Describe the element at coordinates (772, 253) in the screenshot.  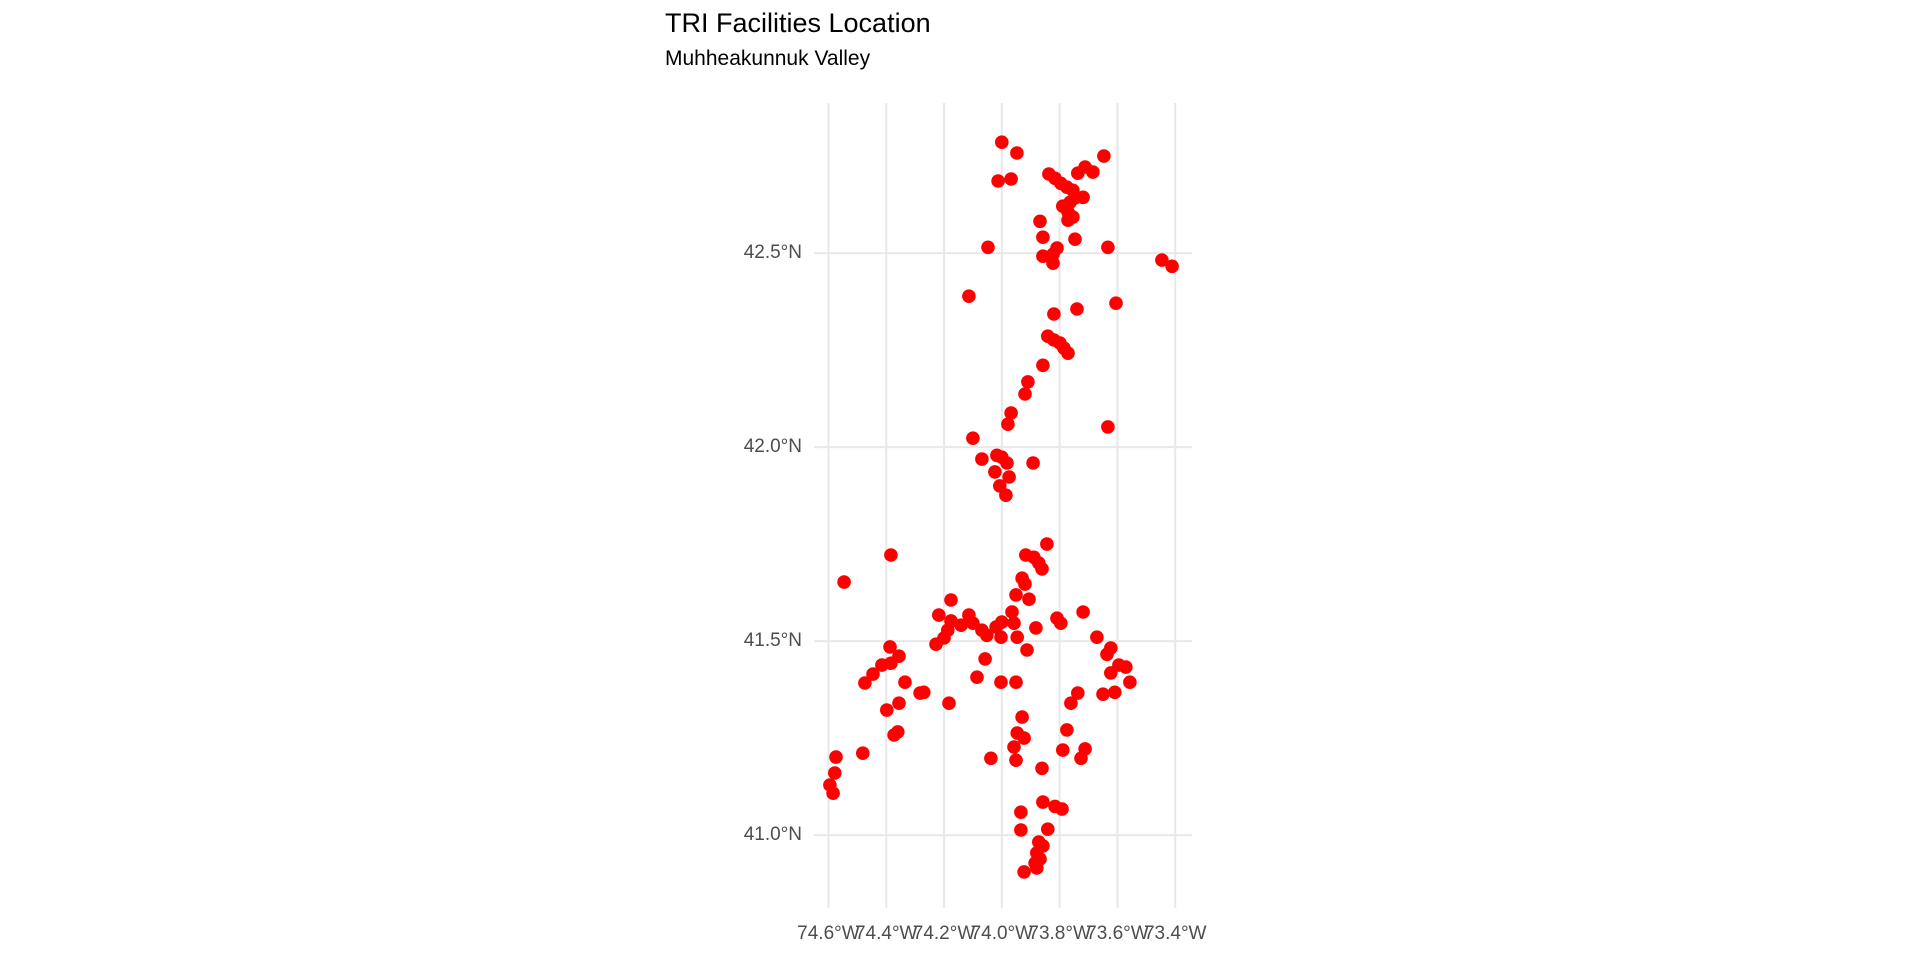
I see `y-axis-tick-label: 42.5°N` at that location.